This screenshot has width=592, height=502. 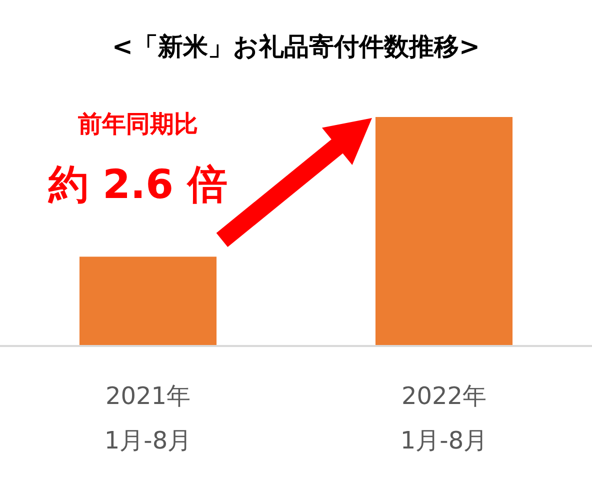 What do you see at coordinates (138, 185) in the screenshot?
I see `annotation: 約 2.6 倍` at bounding box center [138, 185].